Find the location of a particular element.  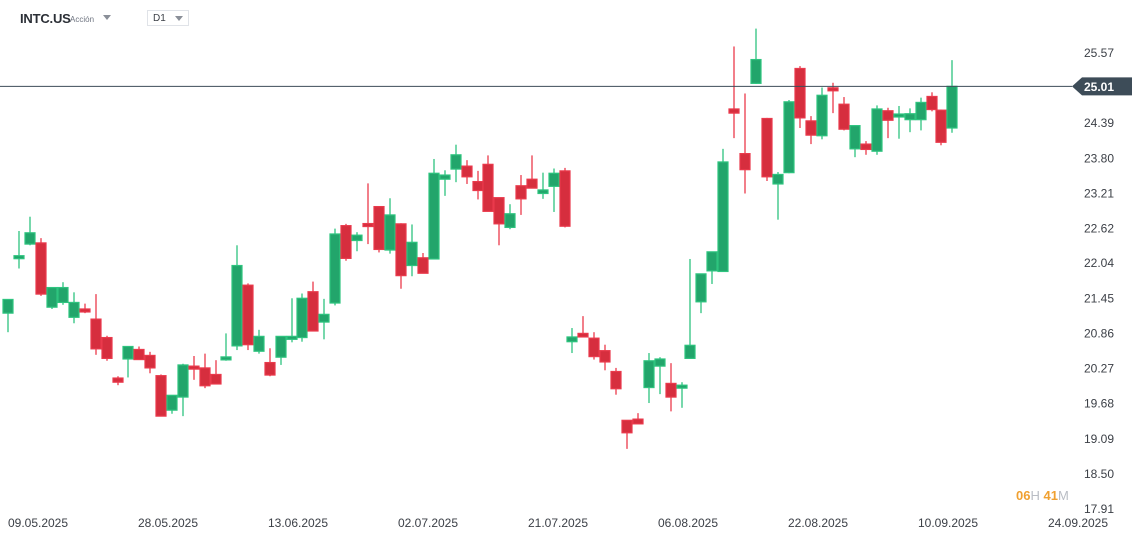

price-tick-label: 22.04 is located at coordinates (1099, 263).